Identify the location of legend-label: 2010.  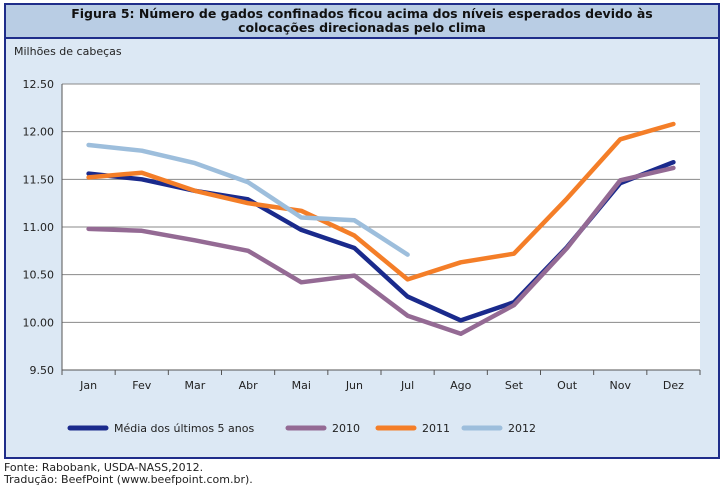
(346, 428).